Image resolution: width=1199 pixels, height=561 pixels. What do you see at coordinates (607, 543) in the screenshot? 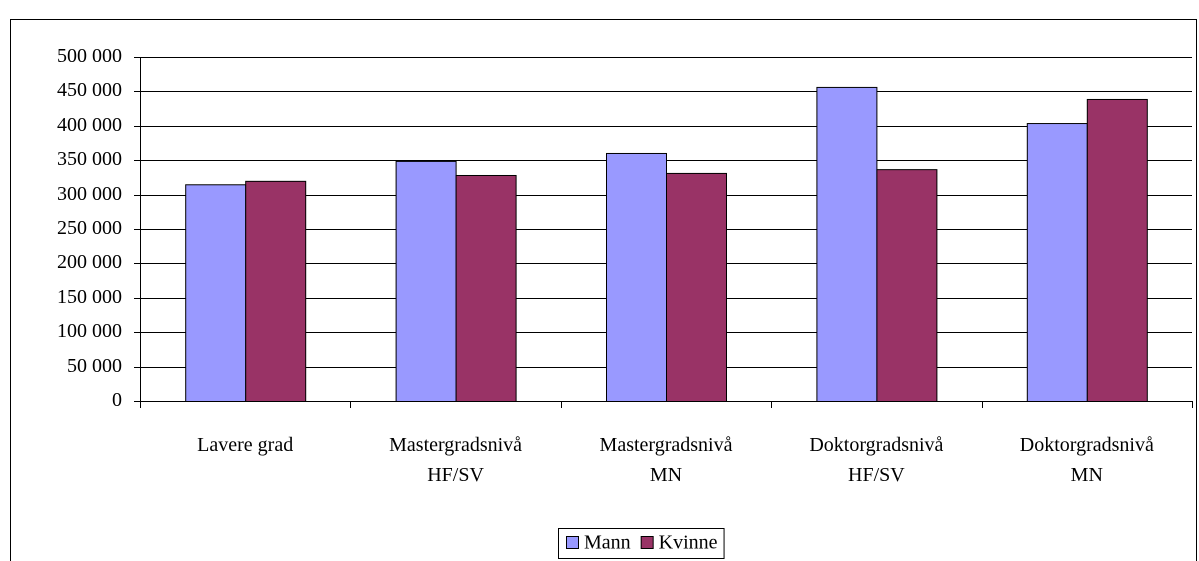
I see `legend-label: Mann` at bounding box center [607, 543].